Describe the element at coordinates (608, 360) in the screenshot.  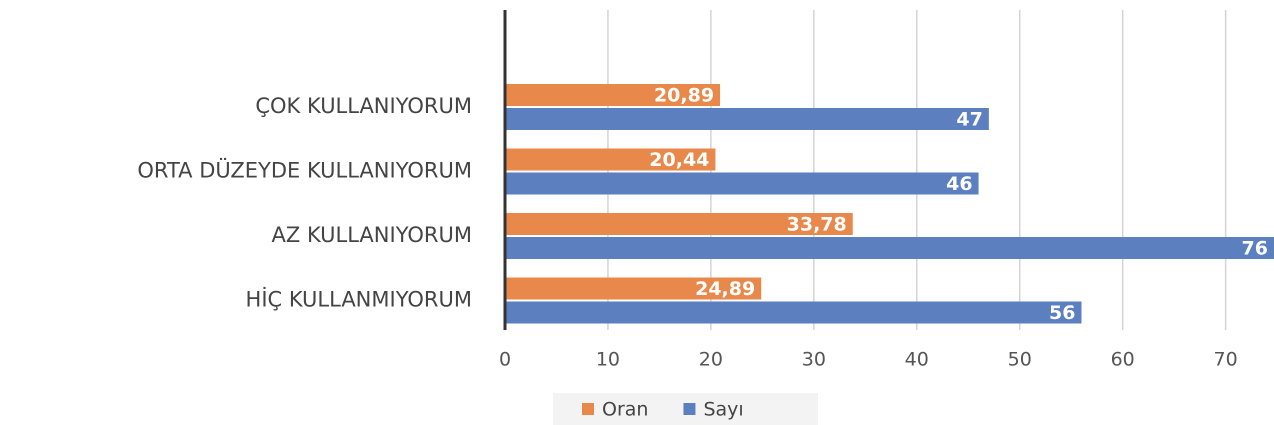
I see `x-tick-label: 10` at that location.